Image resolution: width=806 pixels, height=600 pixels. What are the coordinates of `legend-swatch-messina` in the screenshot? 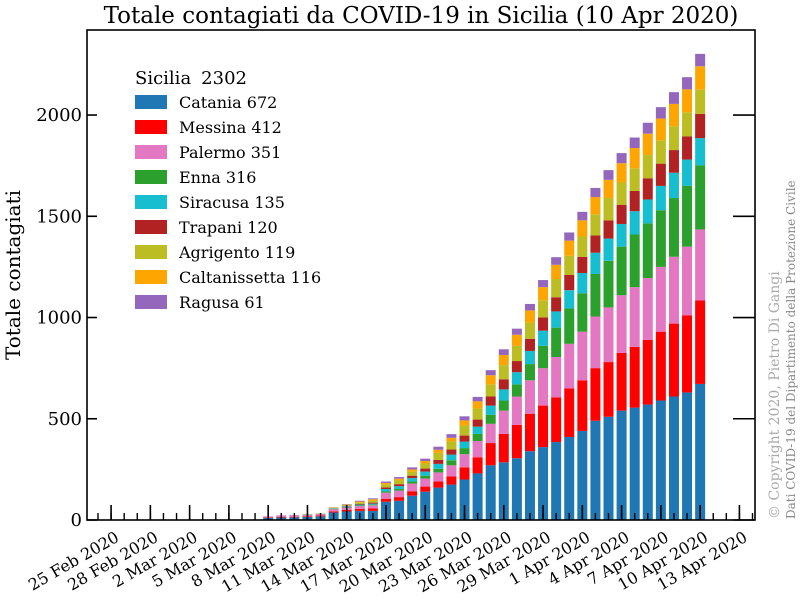 It's located at (151, 127).